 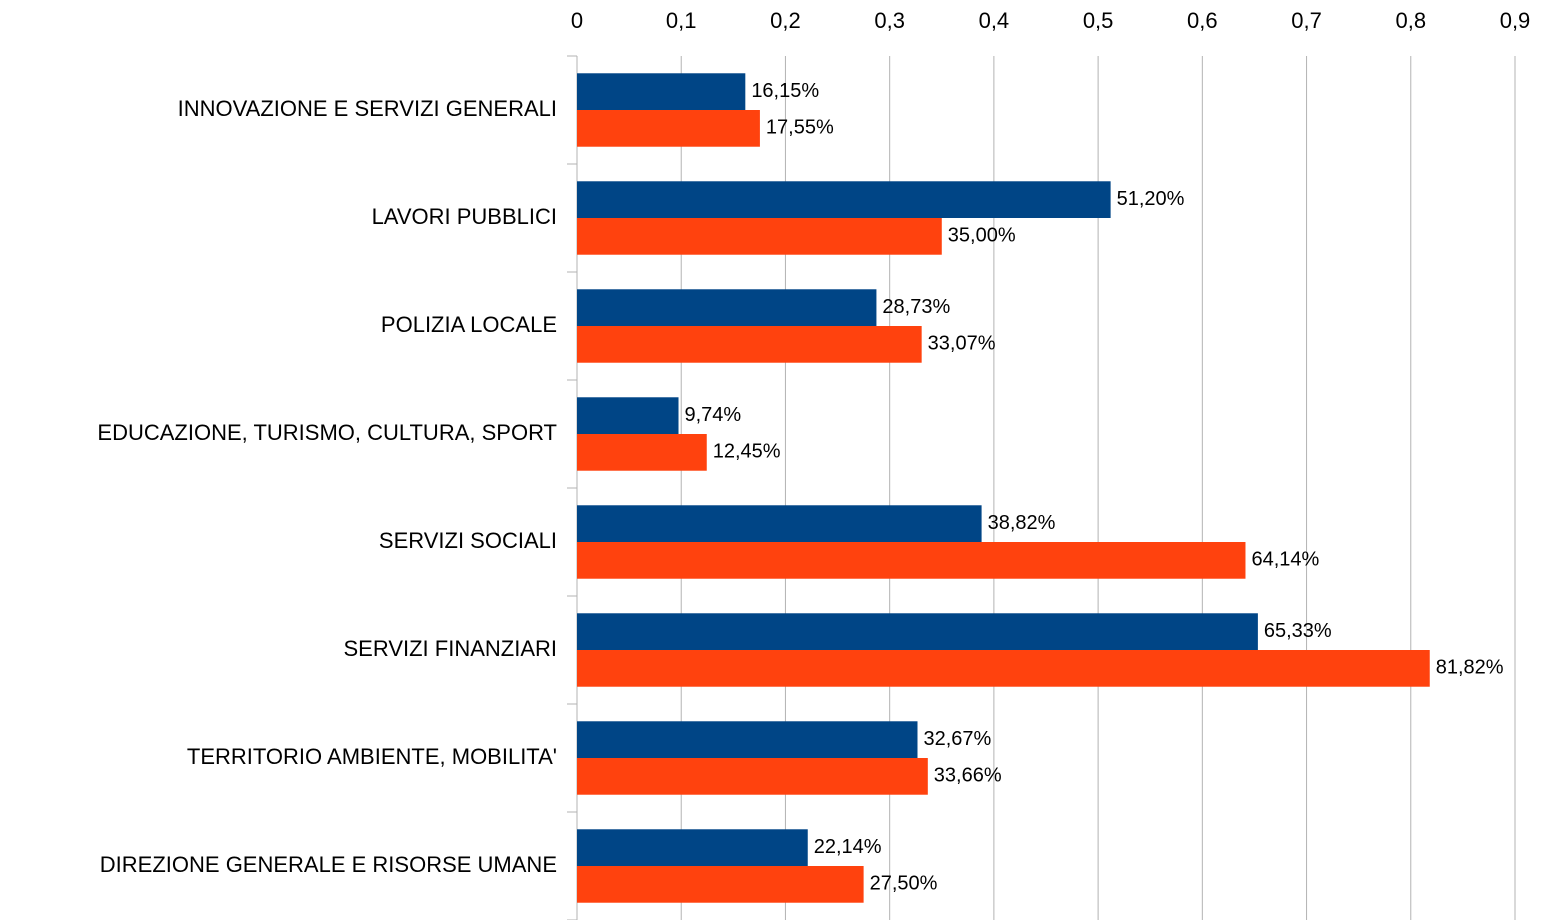 I want to click on value-label: 22,14%, so click(x=848, y=847).